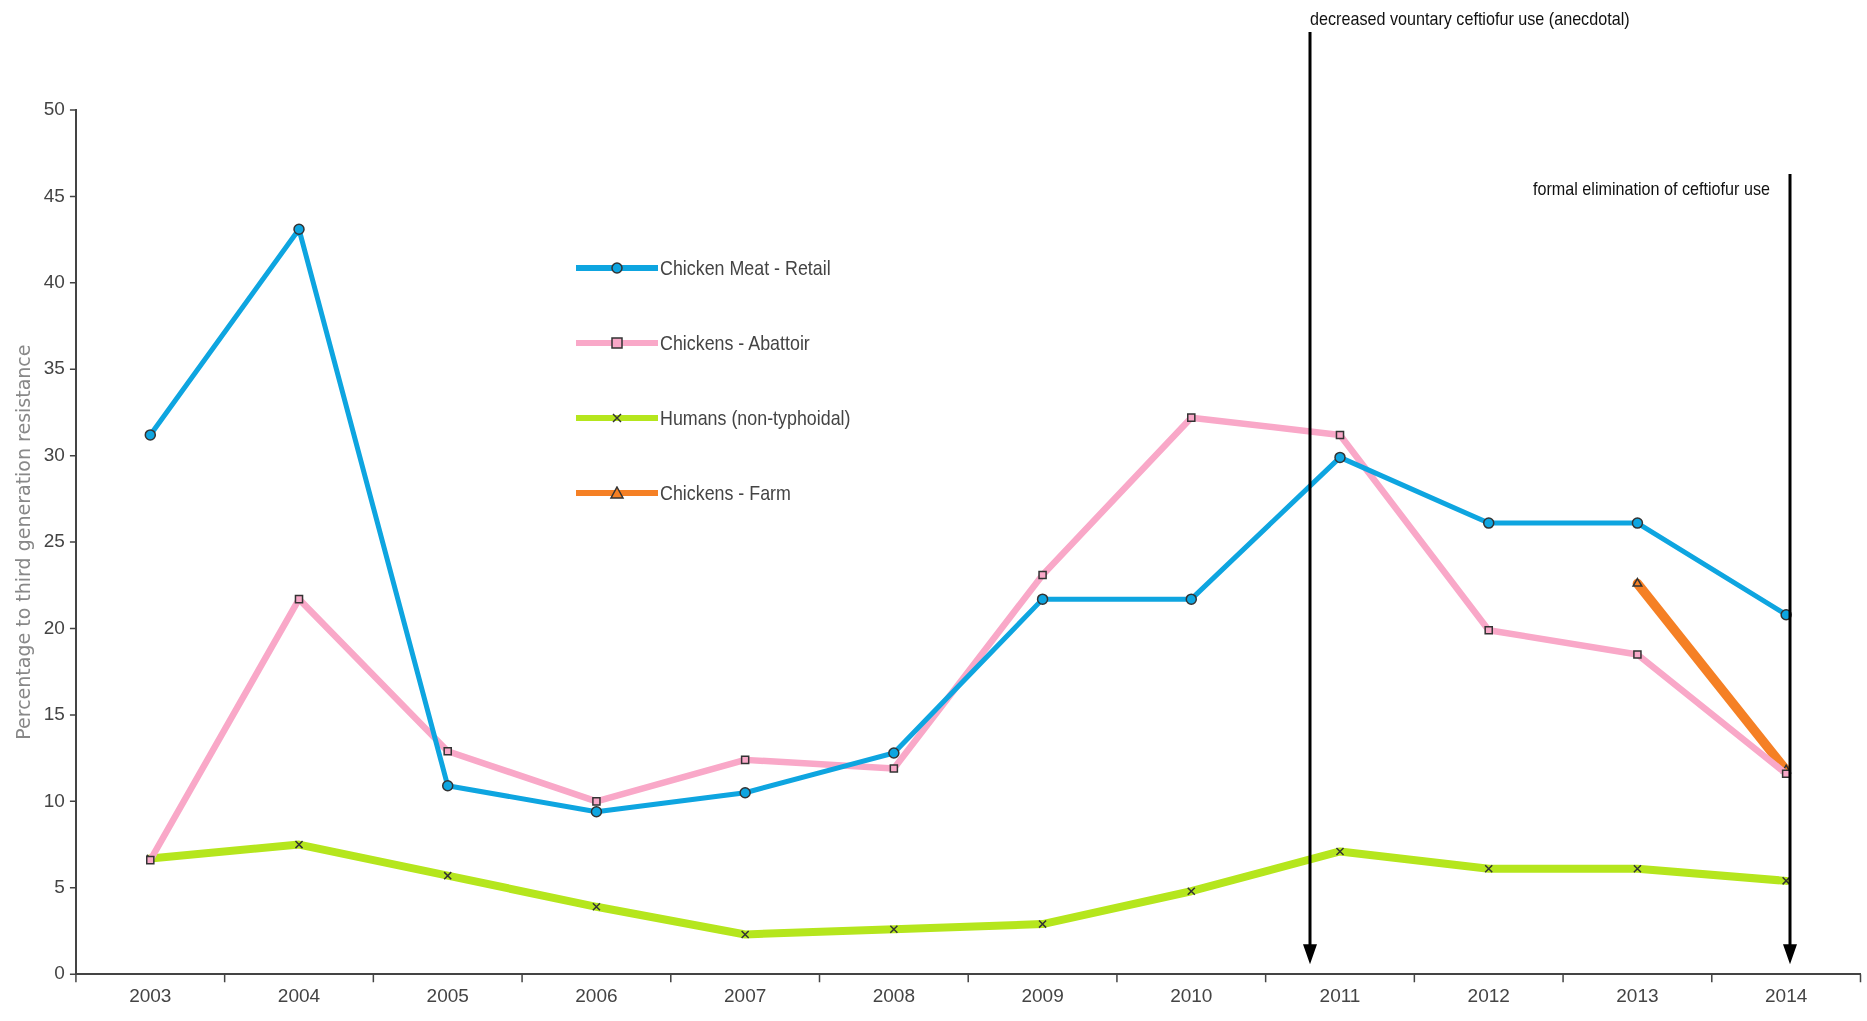 The height and width of the screenshot is (1021, 1867). Describe the element at coordinates (1786, 995) in the screenshot. I see `x-tick-label: 2014` at that location.